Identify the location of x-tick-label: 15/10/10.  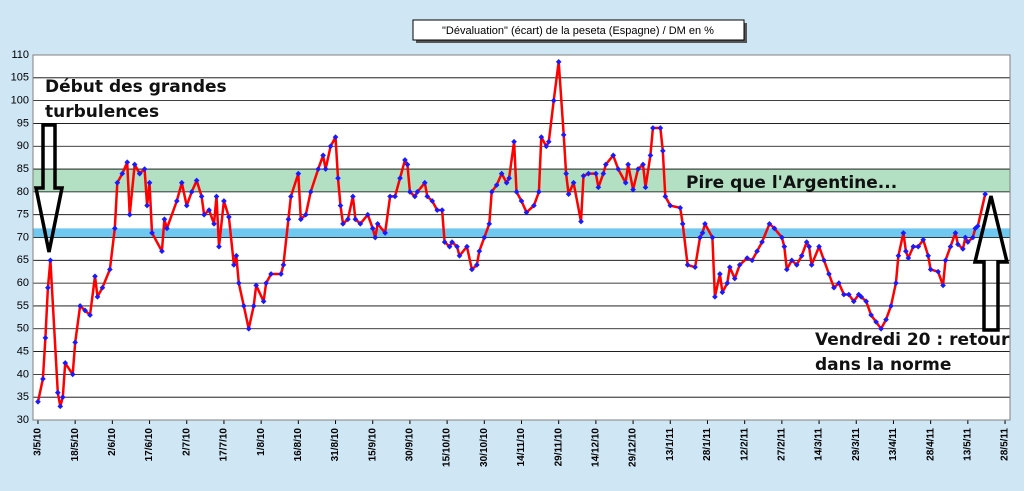
(447, 447).